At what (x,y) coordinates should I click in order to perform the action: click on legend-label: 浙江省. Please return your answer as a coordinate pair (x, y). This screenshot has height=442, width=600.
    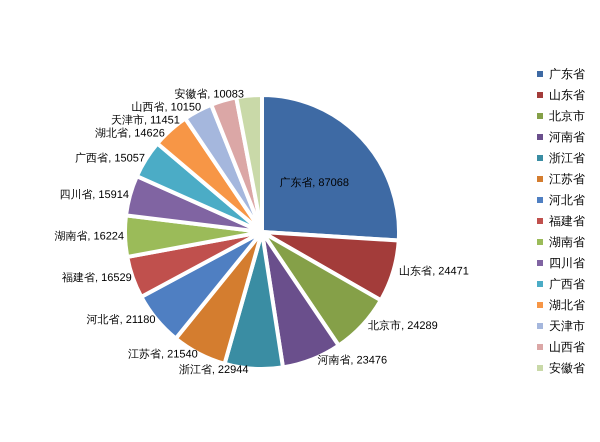
    Looking at the image, I should click on (567, 158).